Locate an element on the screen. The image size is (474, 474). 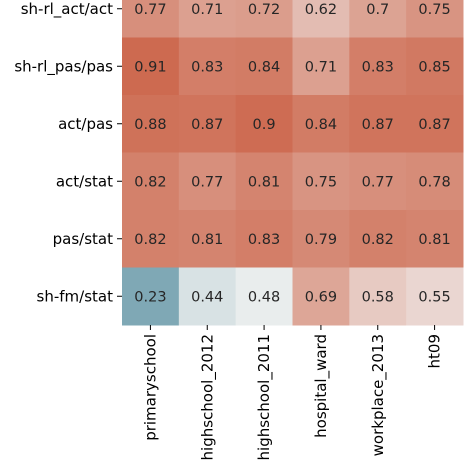
cell-value-label: 0.78 is located at coordinates (434, 182).